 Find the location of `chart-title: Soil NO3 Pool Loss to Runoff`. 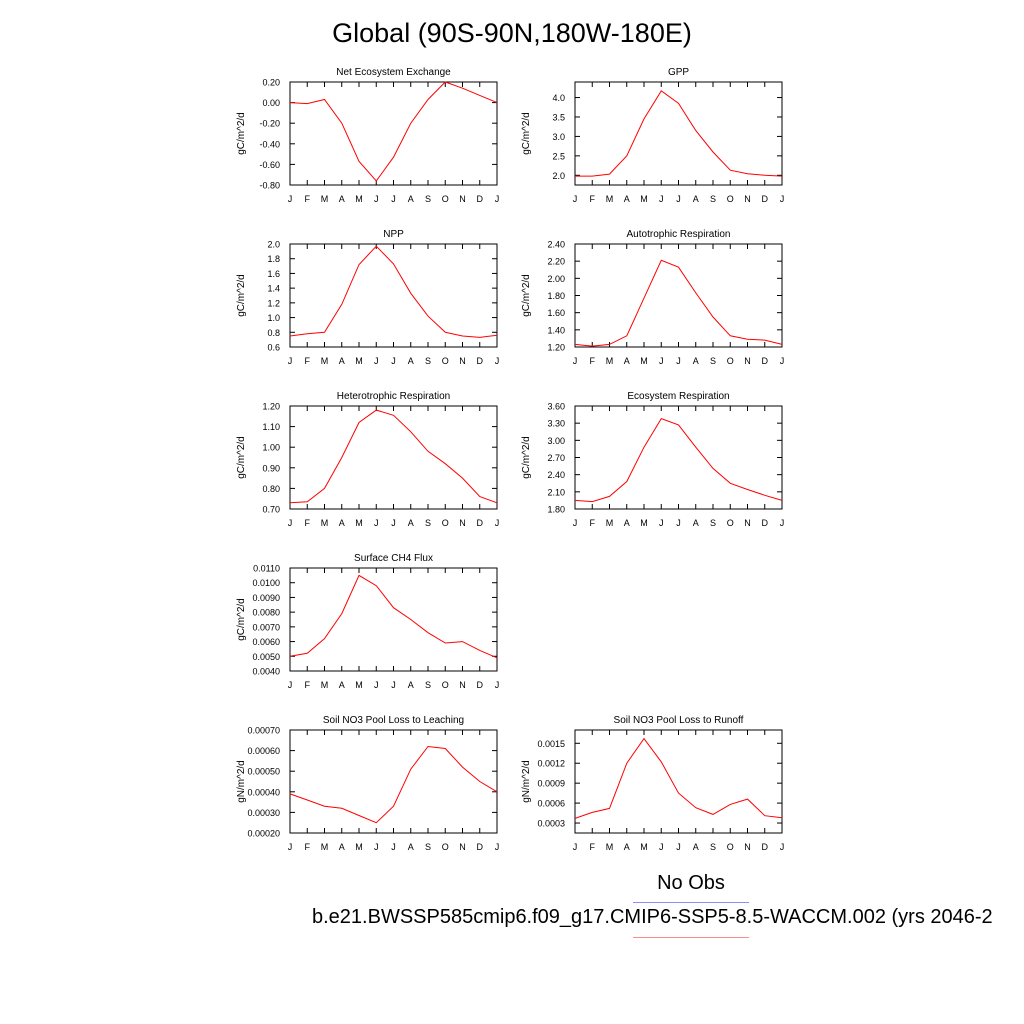

chart-title: Soil NO3 Pool Loss to Runoff is located at coordinates (679, 720).